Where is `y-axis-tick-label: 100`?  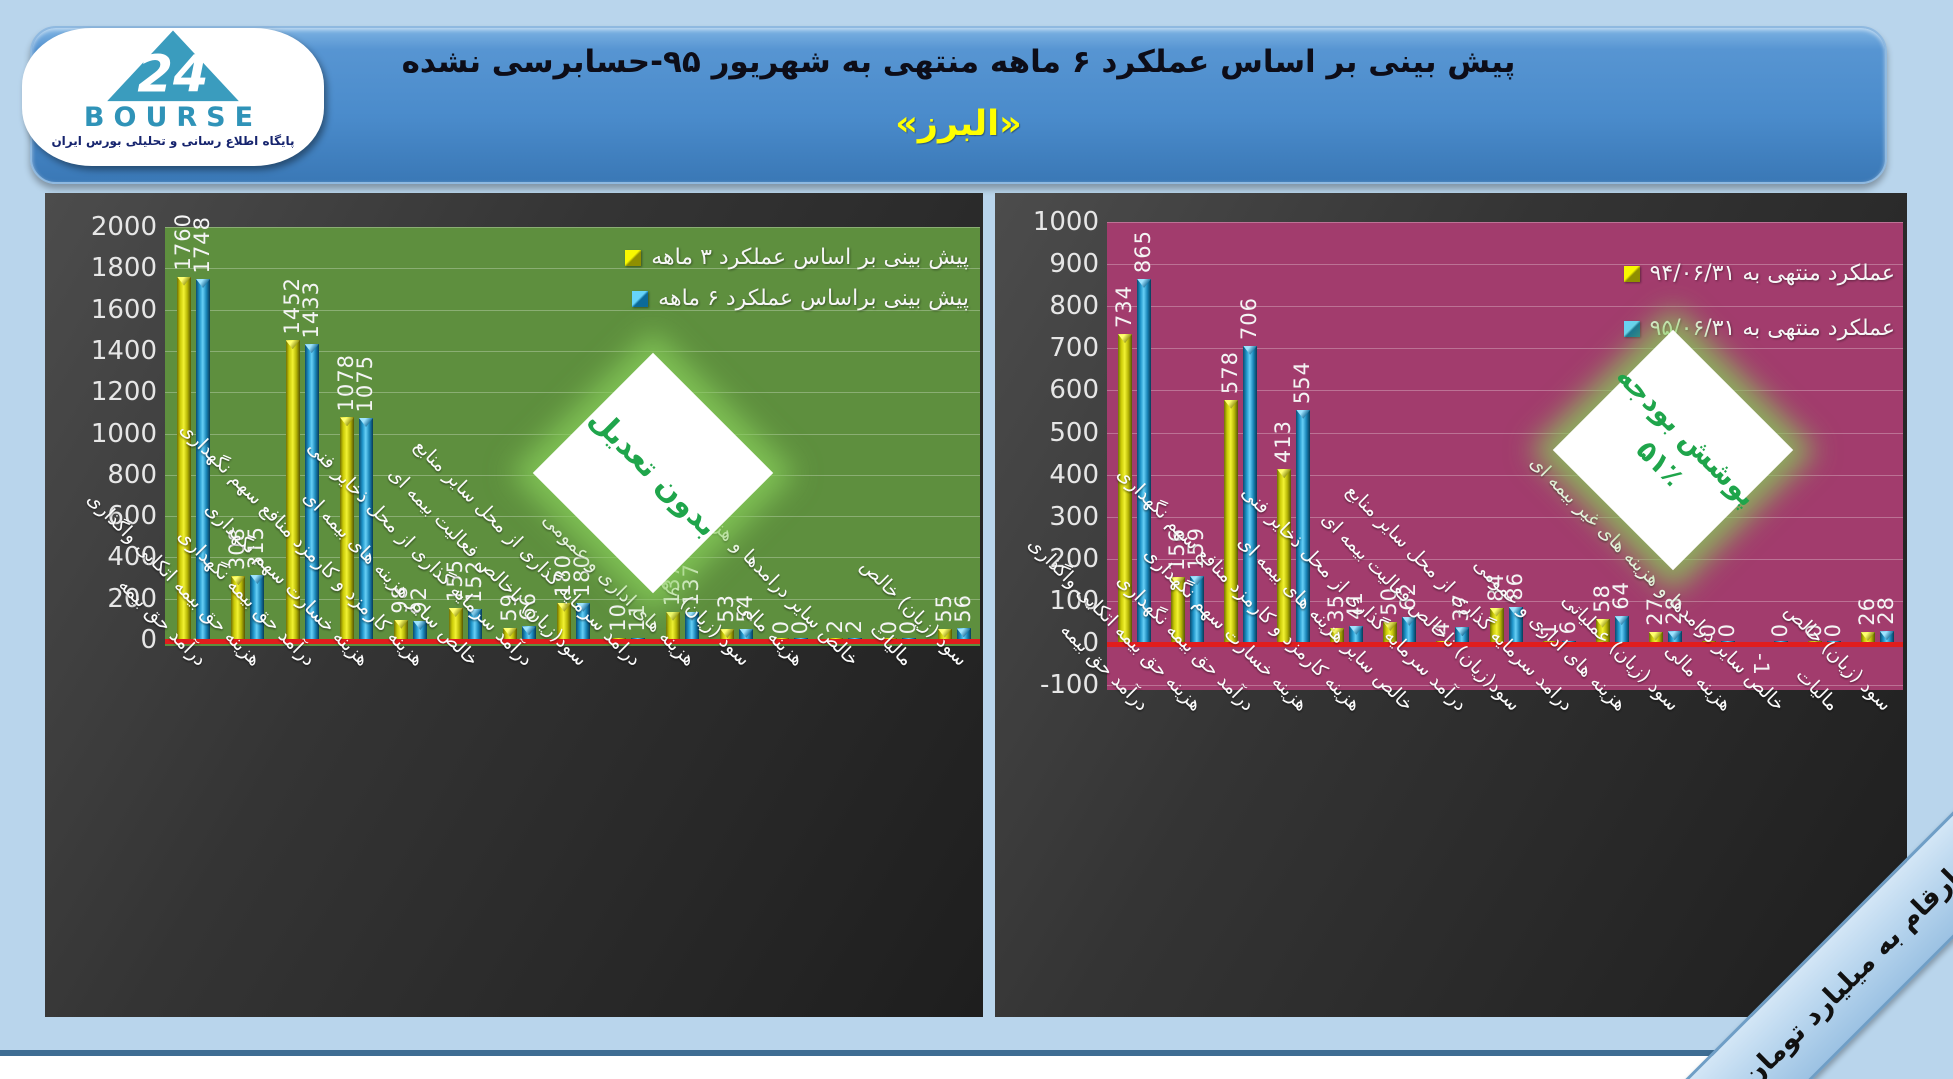
y-axis-tick-label: 100 is located at coordinates (1074, 600).